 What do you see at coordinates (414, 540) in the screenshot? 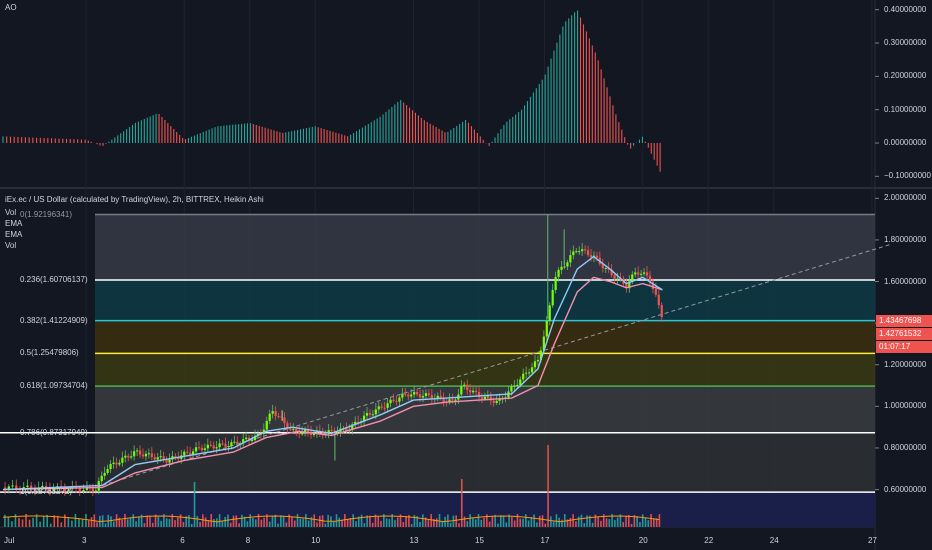
I see `x-tick-label: 13` at bounding box center [414, 540].